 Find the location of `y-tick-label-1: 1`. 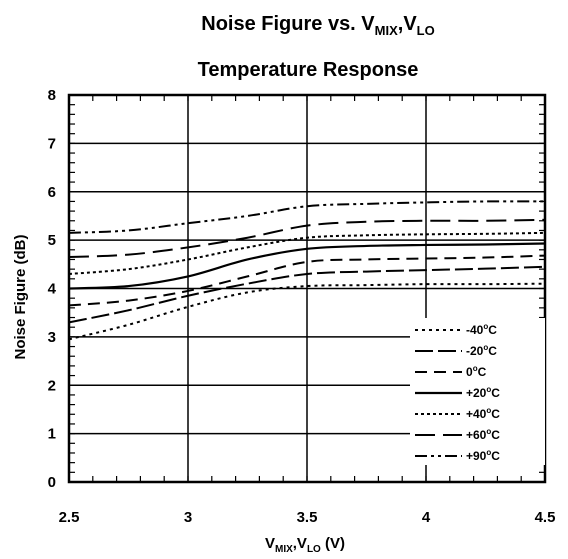

y-tick-label-1: 1 is located at coordinates (52, 434).